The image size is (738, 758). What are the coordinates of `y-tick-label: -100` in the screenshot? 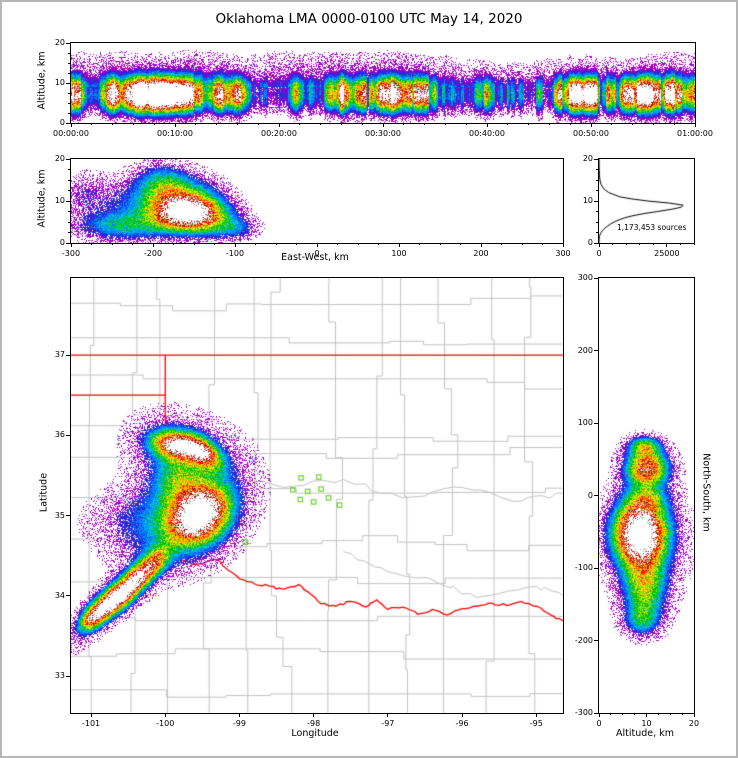 It's located at (583, 567).